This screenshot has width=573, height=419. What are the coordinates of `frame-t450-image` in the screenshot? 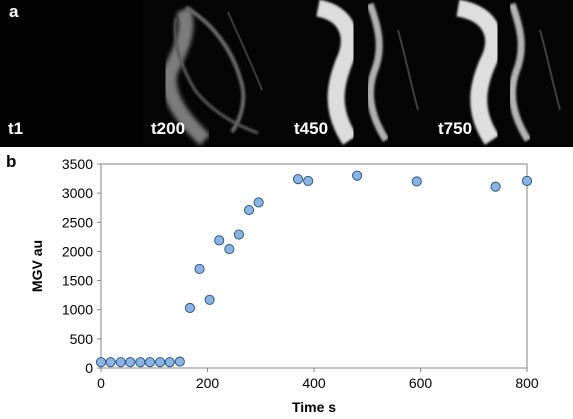 It's located at (358, 73).